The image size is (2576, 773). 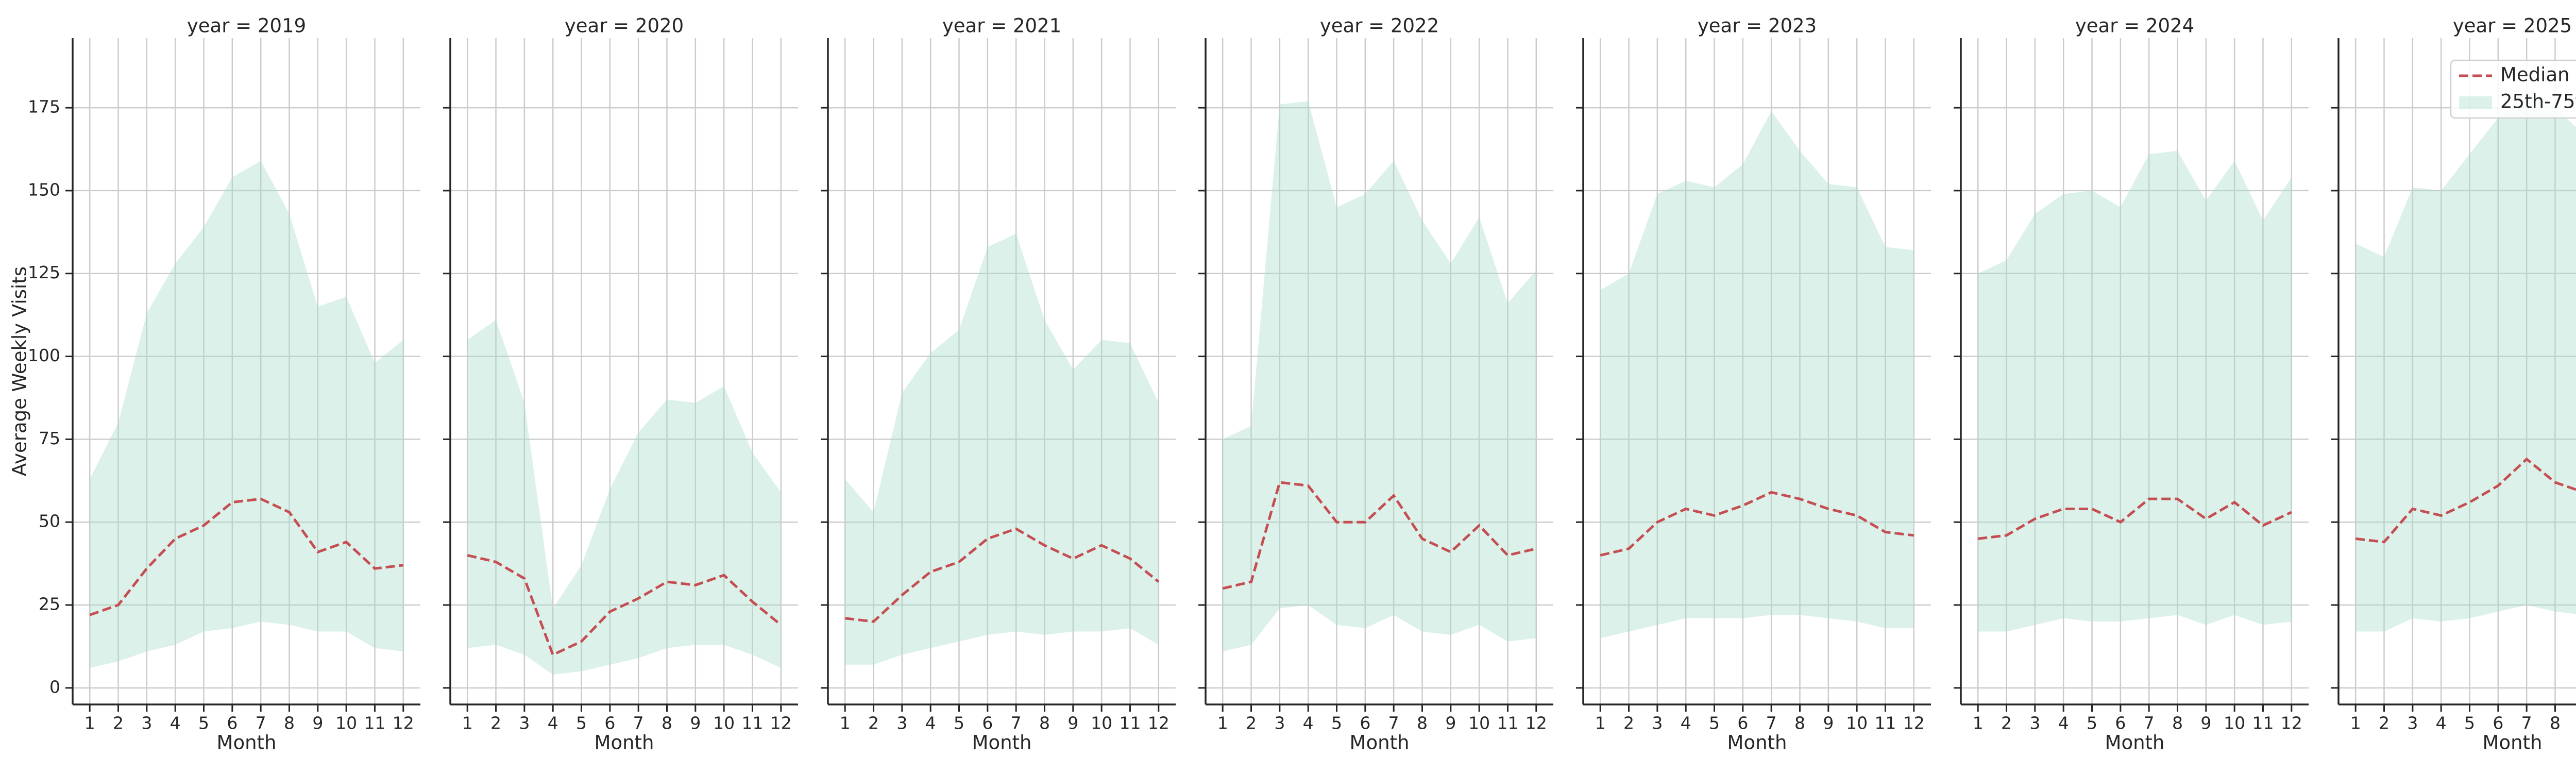 What do you see at coordinates (54, 687) in the screenshot?
I see `y-tick-label: 0` at bounding box center [54, 687].